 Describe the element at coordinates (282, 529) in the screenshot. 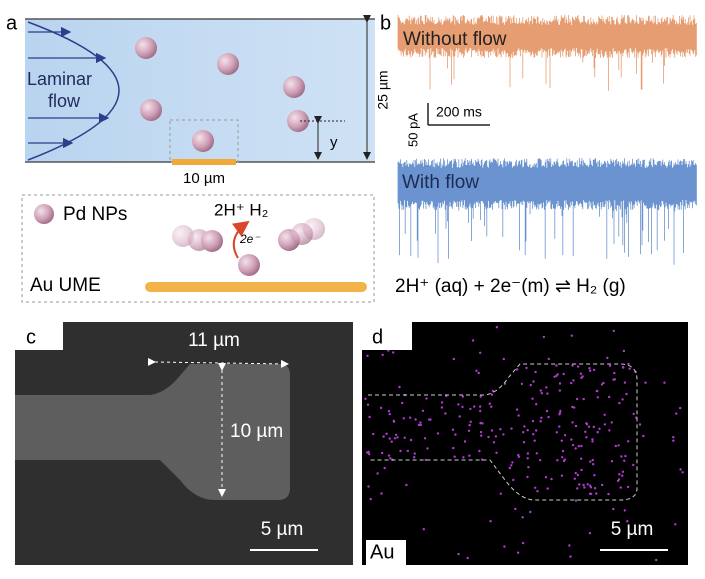

I see `scale-label: 5 µm` at that location.